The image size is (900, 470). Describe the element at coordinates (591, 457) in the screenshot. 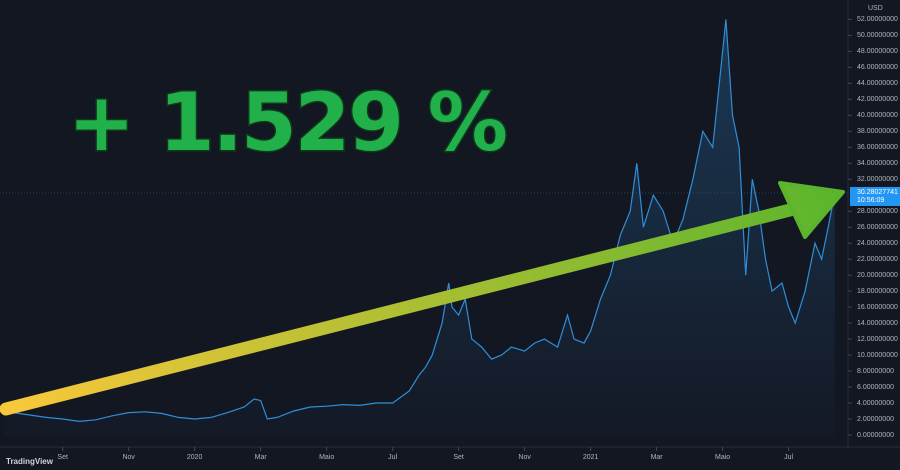

I see `x-tick-label: 2021` at that location.